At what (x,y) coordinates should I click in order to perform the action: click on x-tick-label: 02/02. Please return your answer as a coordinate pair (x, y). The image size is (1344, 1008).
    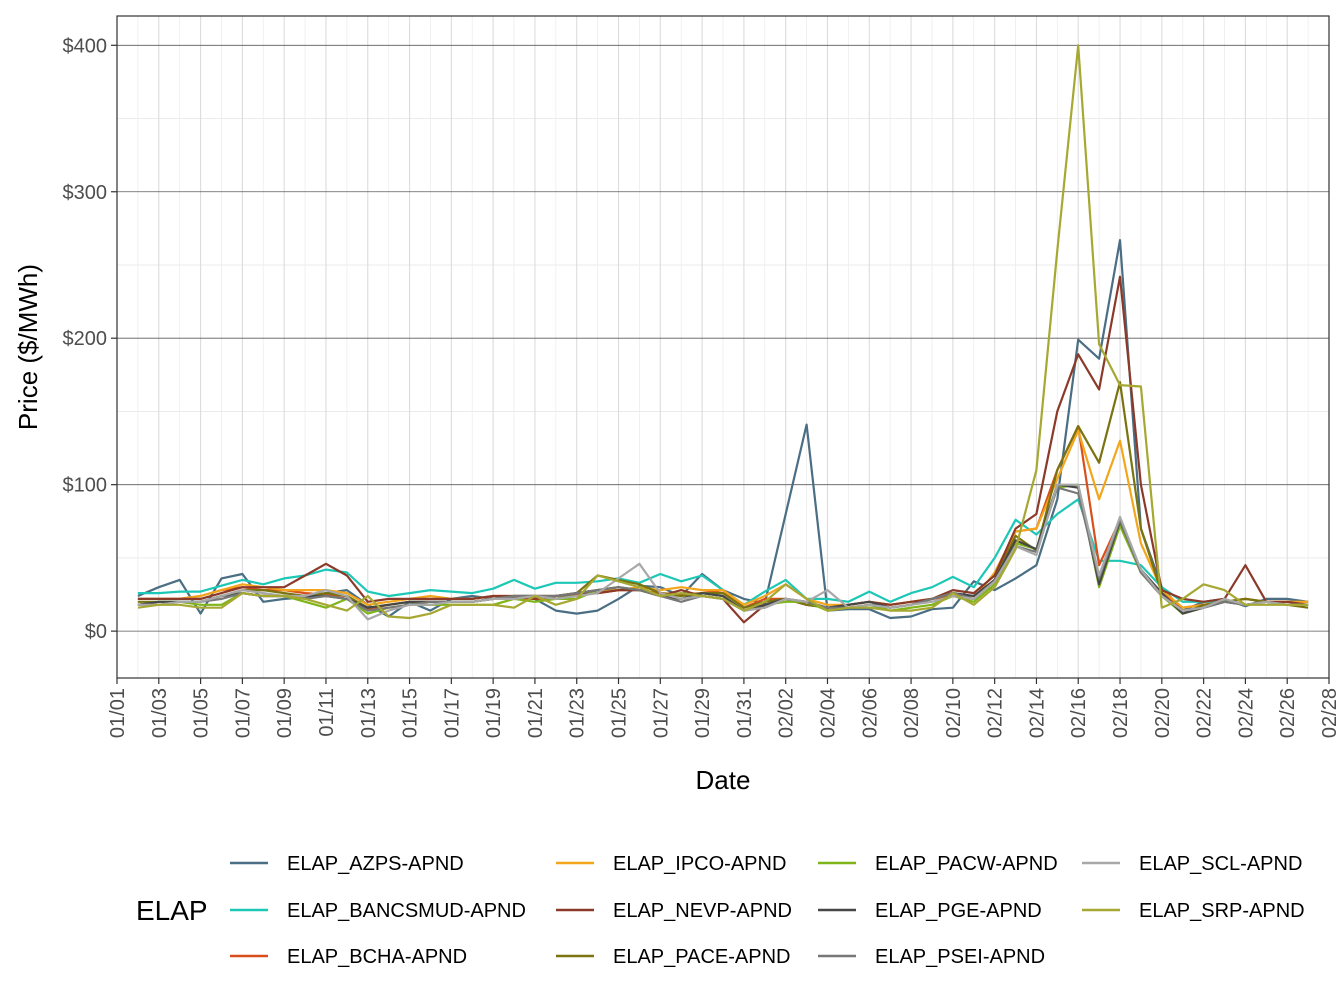
    Looking at the image, I should click on (787, 713).